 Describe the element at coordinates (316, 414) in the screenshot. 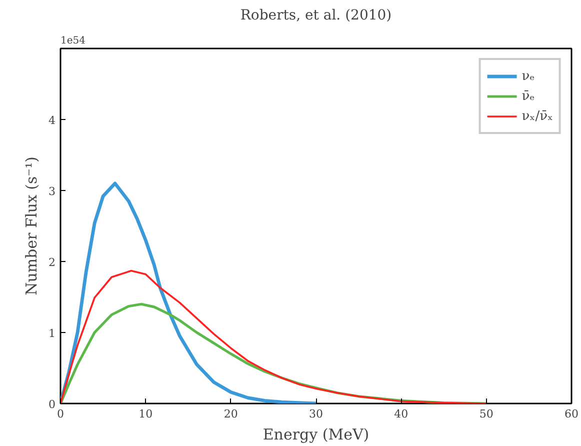

I see `x-tick-label: 30` at that location.